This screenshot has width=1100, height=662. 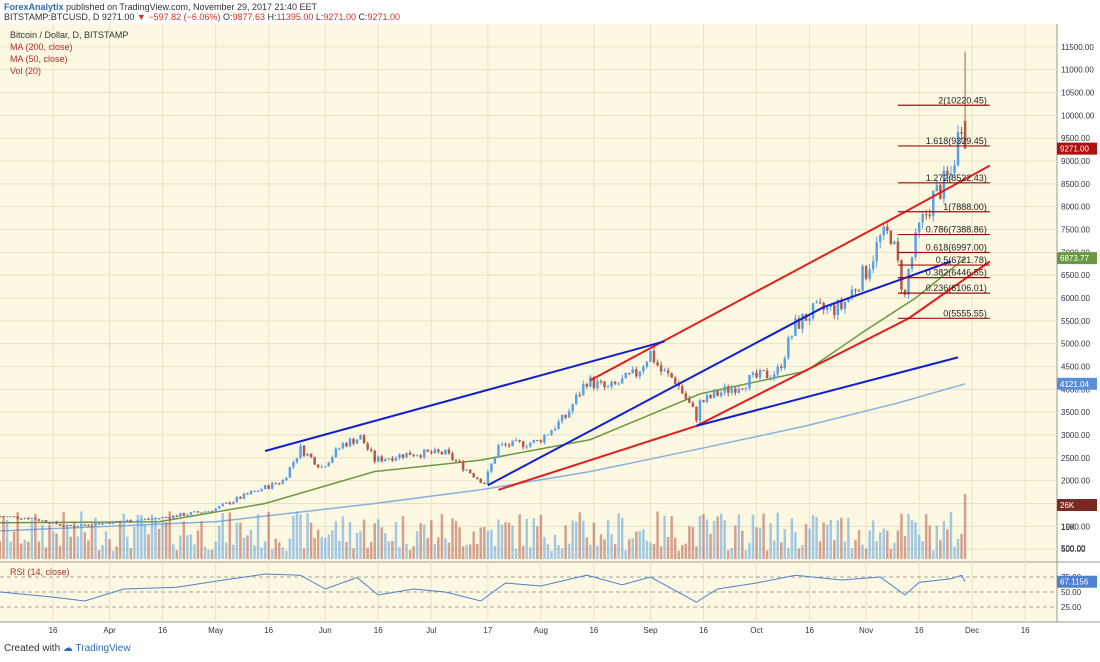 What do you see at coordinates (962, 100) in the screenshot?
I see `fib-level-label: 2(10220.45)` at bounding box center [962, 100].